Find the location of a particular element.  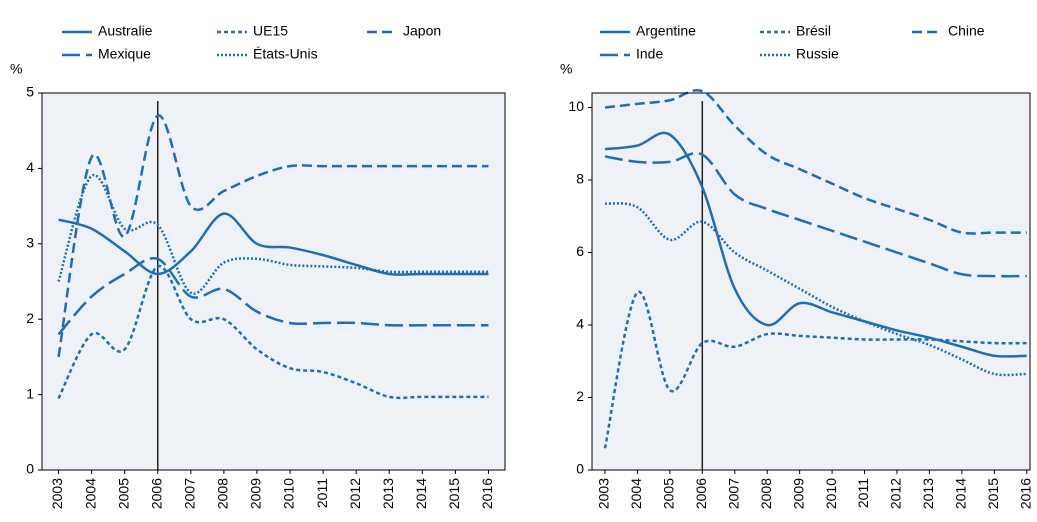

y-tick-label: 1 is located at coordinates (30, 393).